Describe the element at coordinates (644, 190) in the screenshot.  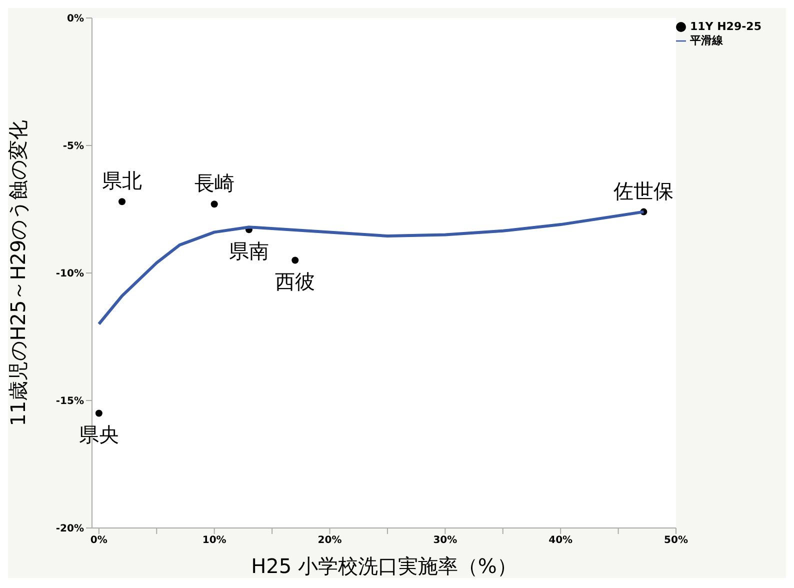
I see `annotation: 佐世保` at that location.